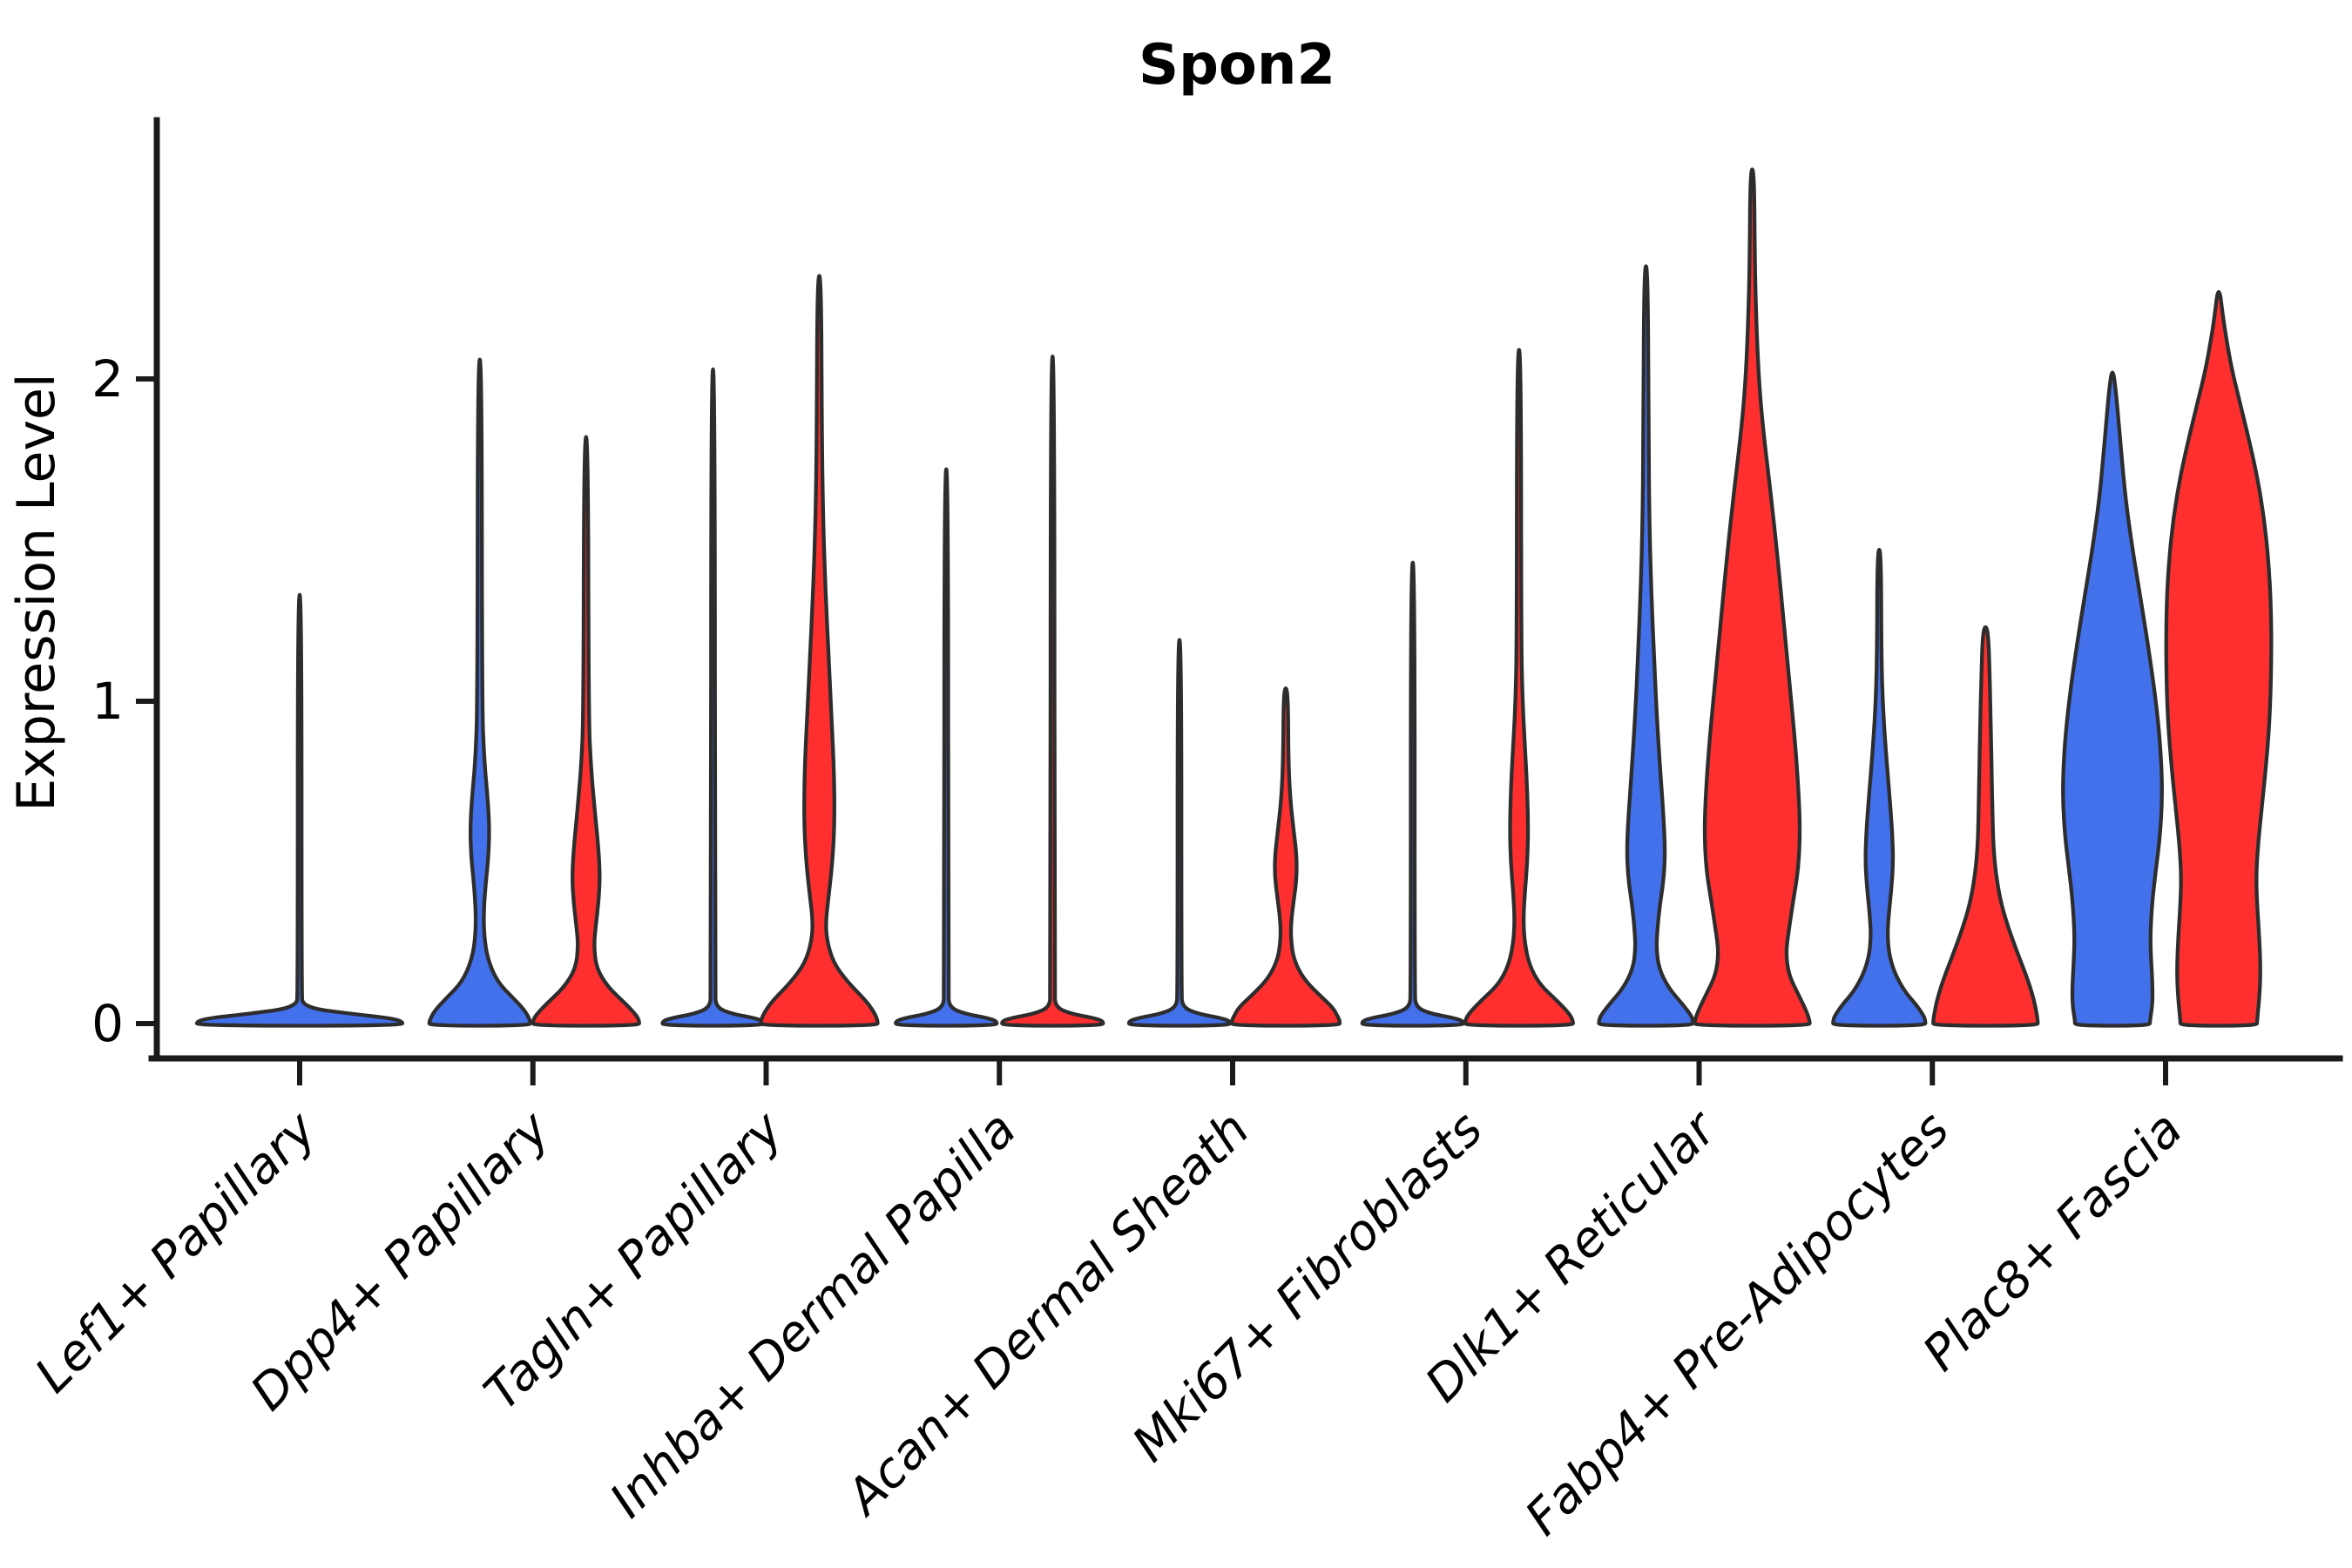 The width and height of the screenshot is (2352, 1568). I want to click on violin-red-fabp4-pre-adipocytes, so click(1985, 826).